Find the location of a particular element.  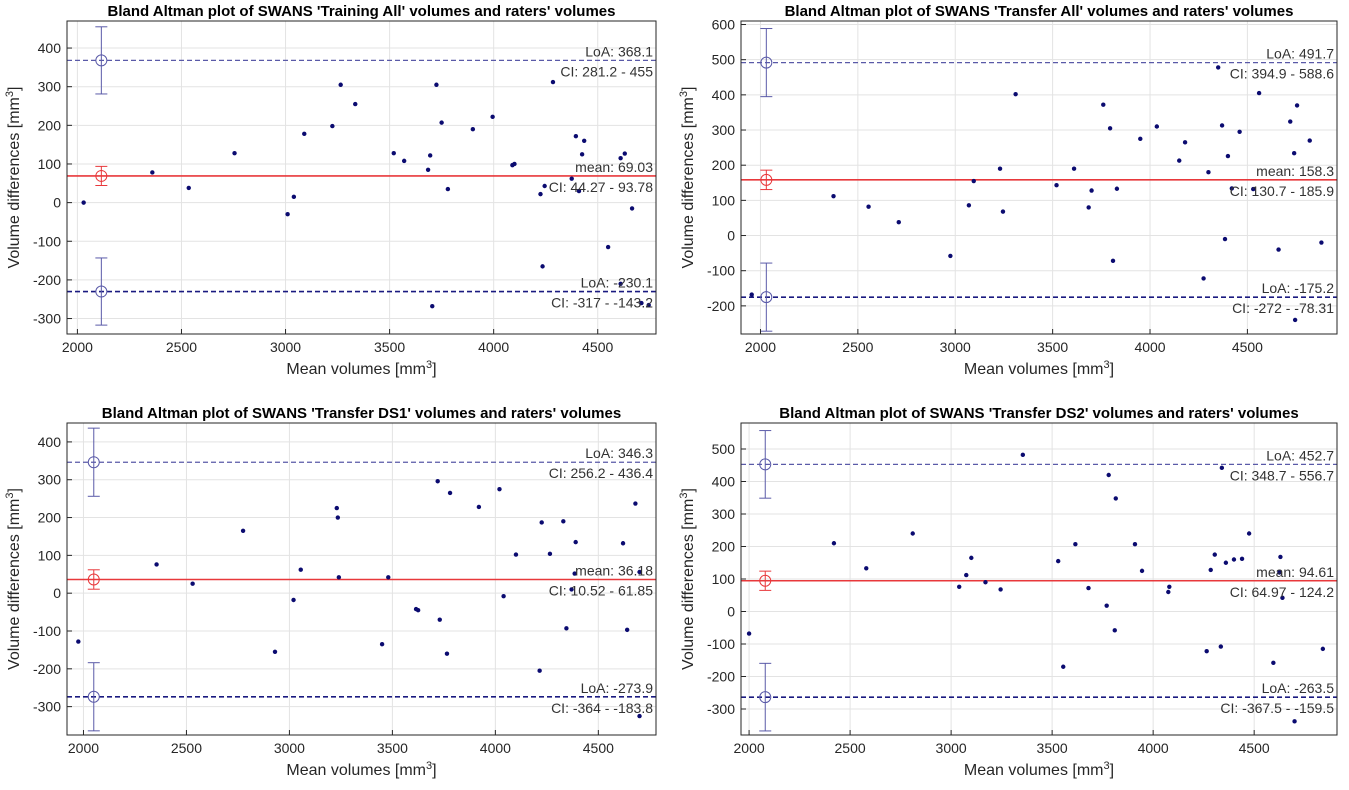

mean-label: mean: 158.3 is located at coordinates (1295, 171).